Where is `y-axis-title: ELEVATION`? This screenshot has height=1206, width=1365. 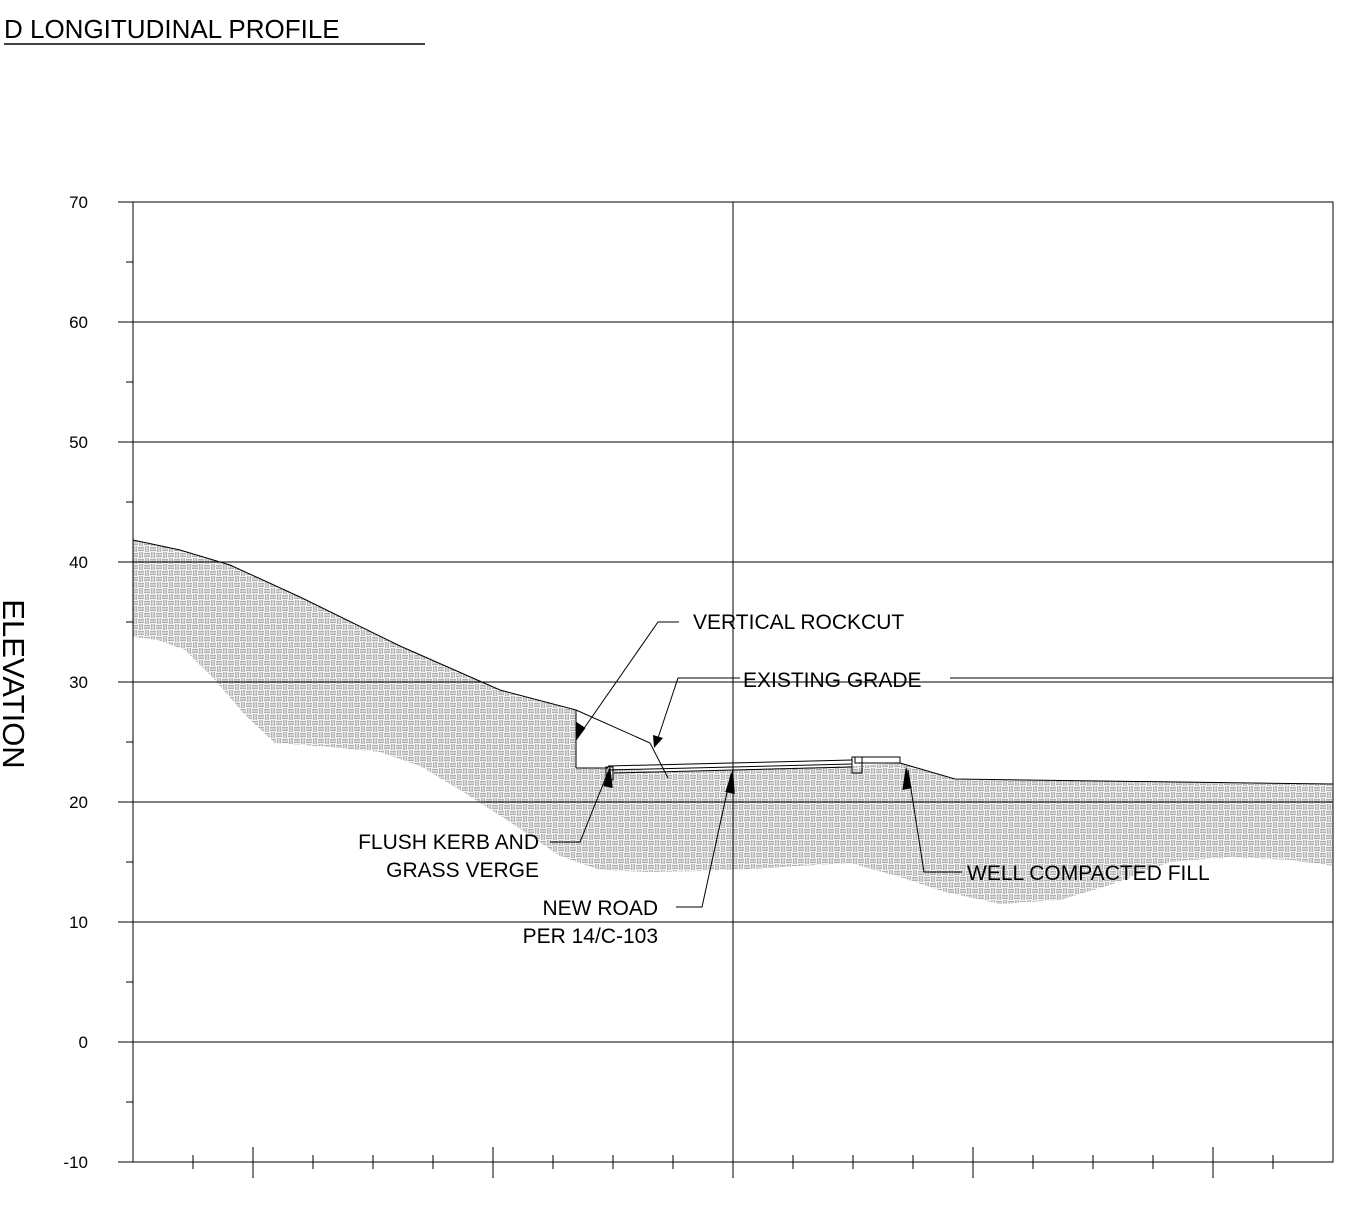 y-axis-title: ELEVATION is located at coordinates (15, 683).